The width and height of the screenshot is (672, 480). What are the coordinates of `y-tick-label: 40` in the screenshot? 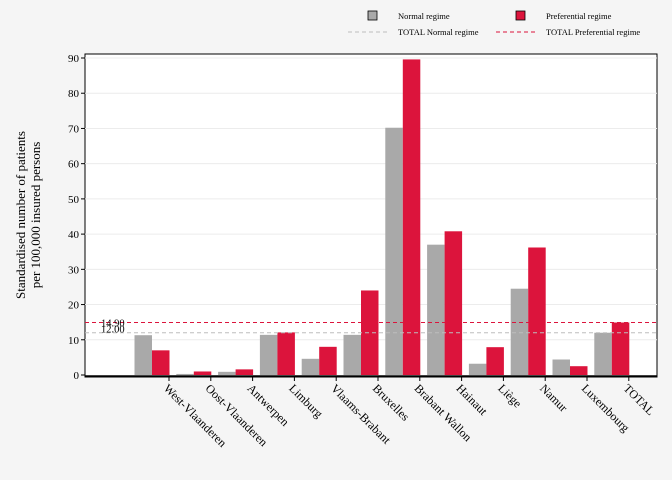 It's located at (74, 235).